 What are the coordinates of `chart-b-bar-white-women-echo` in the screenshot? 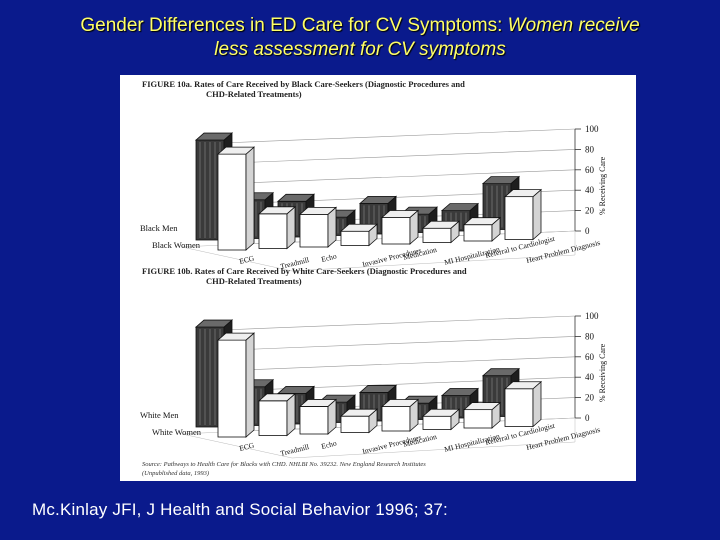 It's located at (318, 416).